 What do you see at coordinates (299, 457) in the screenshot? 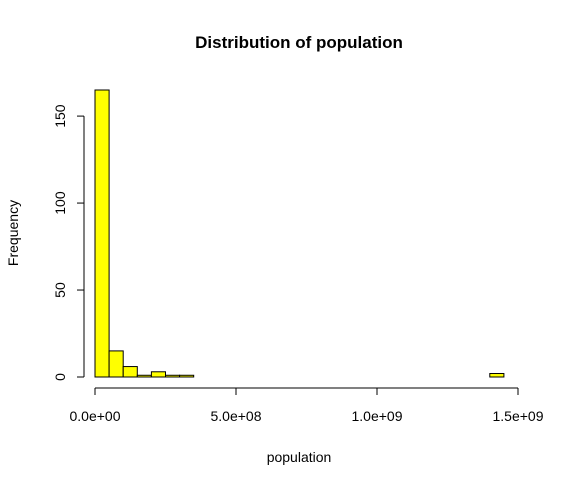
I see `x-axis-label: population` at bounding box center [299, 457].